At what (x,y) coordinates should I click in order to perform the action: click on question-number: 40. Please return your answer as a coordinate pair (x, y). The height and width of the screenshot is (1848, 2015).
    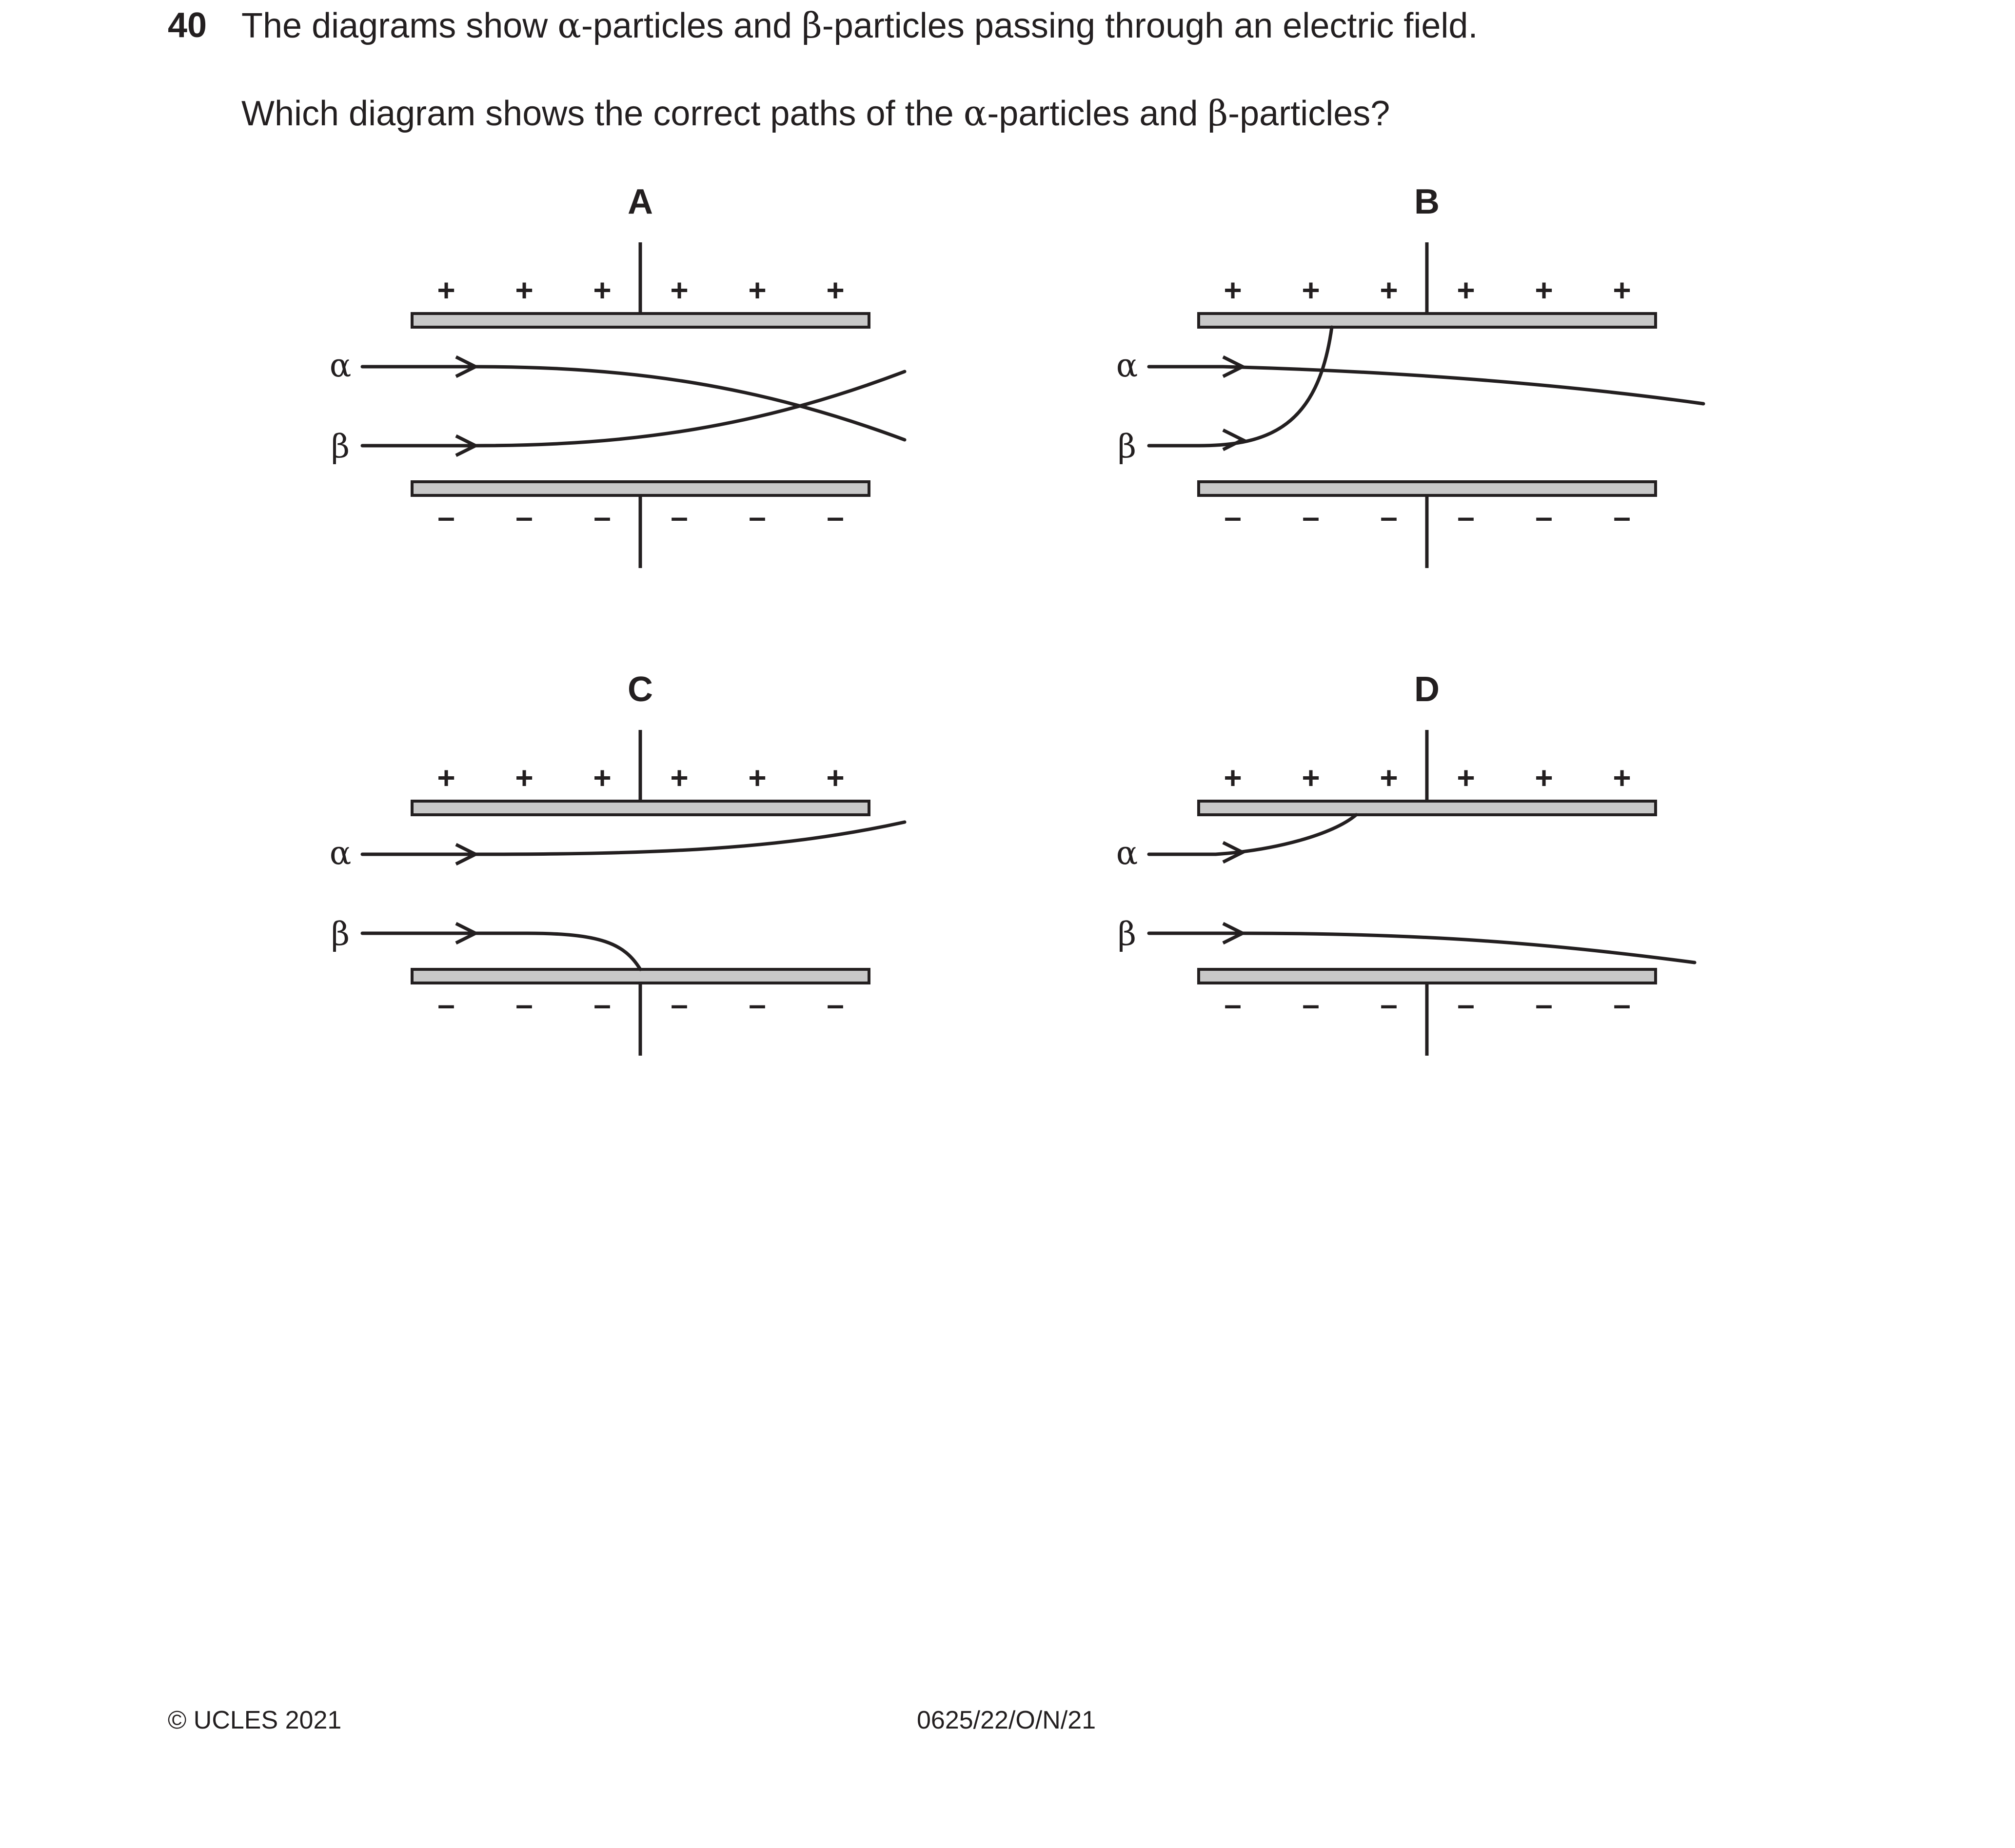
    Looking at the image, I should click on (187, 25).